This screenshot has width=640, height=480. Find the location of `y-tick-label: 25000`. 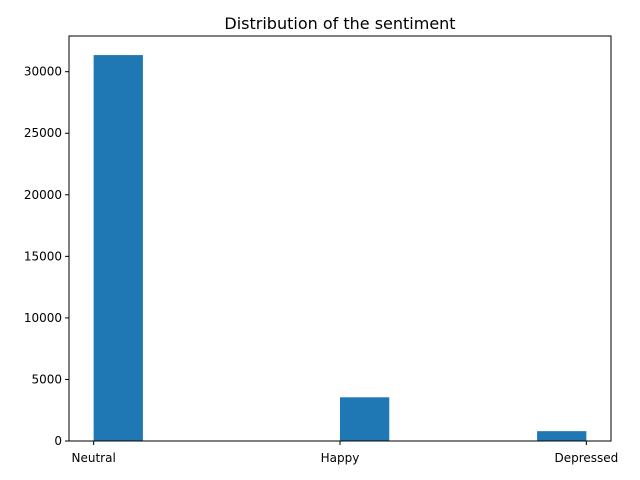

y-tick-label: 25000 is located at coordinates (43, 133).